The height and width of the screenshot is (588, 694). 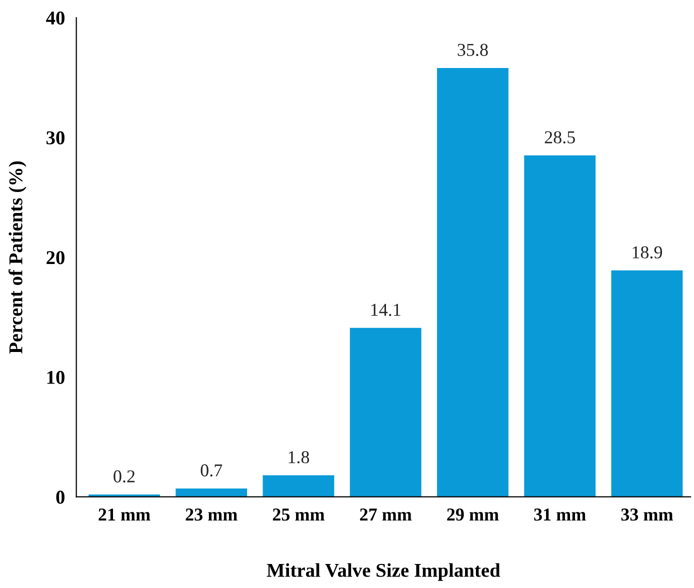 What do you see at coordinates (298, 514) in the screenshot?
I see `x-tick-label: 25 mm` at bounding box center [298, 514].